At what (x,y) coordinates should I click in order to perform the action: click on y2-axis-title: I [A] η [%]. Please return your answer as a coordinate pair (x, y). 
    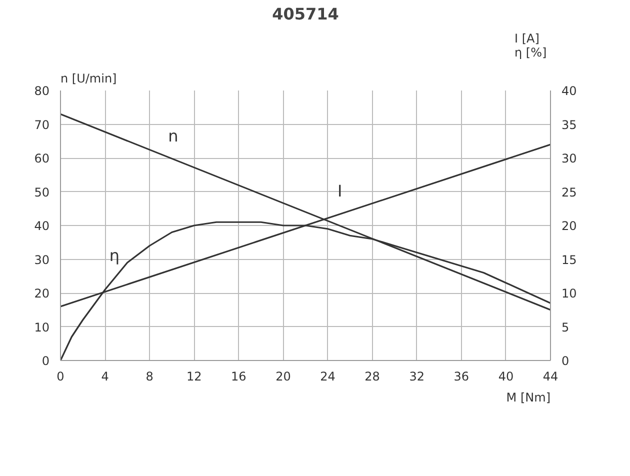
    Looking at the image, I should click on (530, 46).